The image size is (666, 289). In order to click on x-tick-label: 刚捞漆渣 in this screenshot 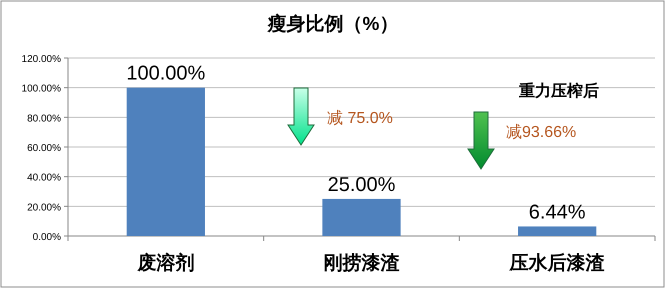, I will do `click(362, 263)`.